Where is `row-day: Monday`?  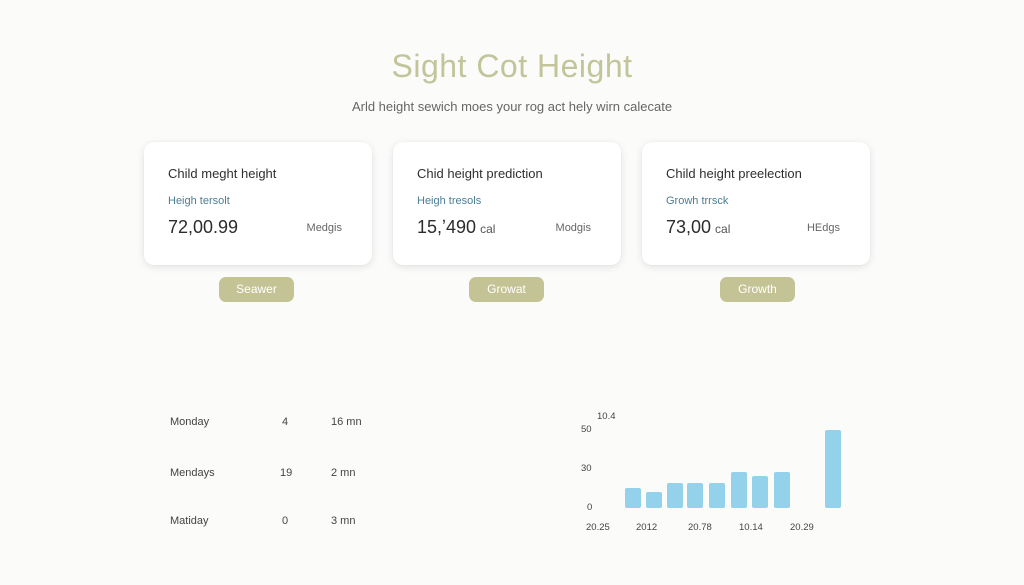 row-day: Monday is located at coordinates (190, 422).